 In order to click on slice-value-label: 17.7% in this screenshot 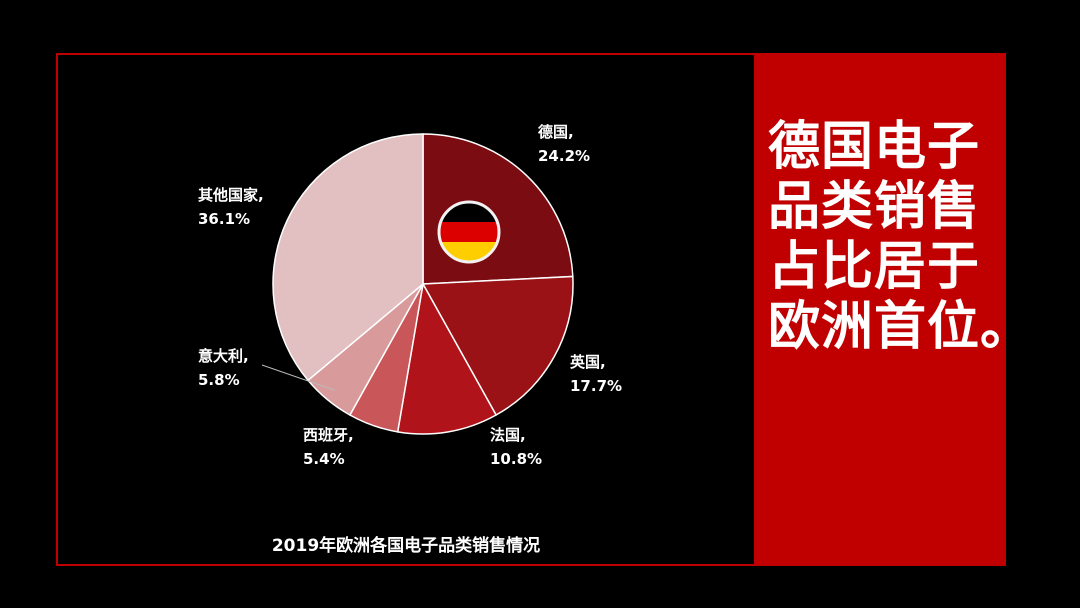, I will do `click(596, 386)`.